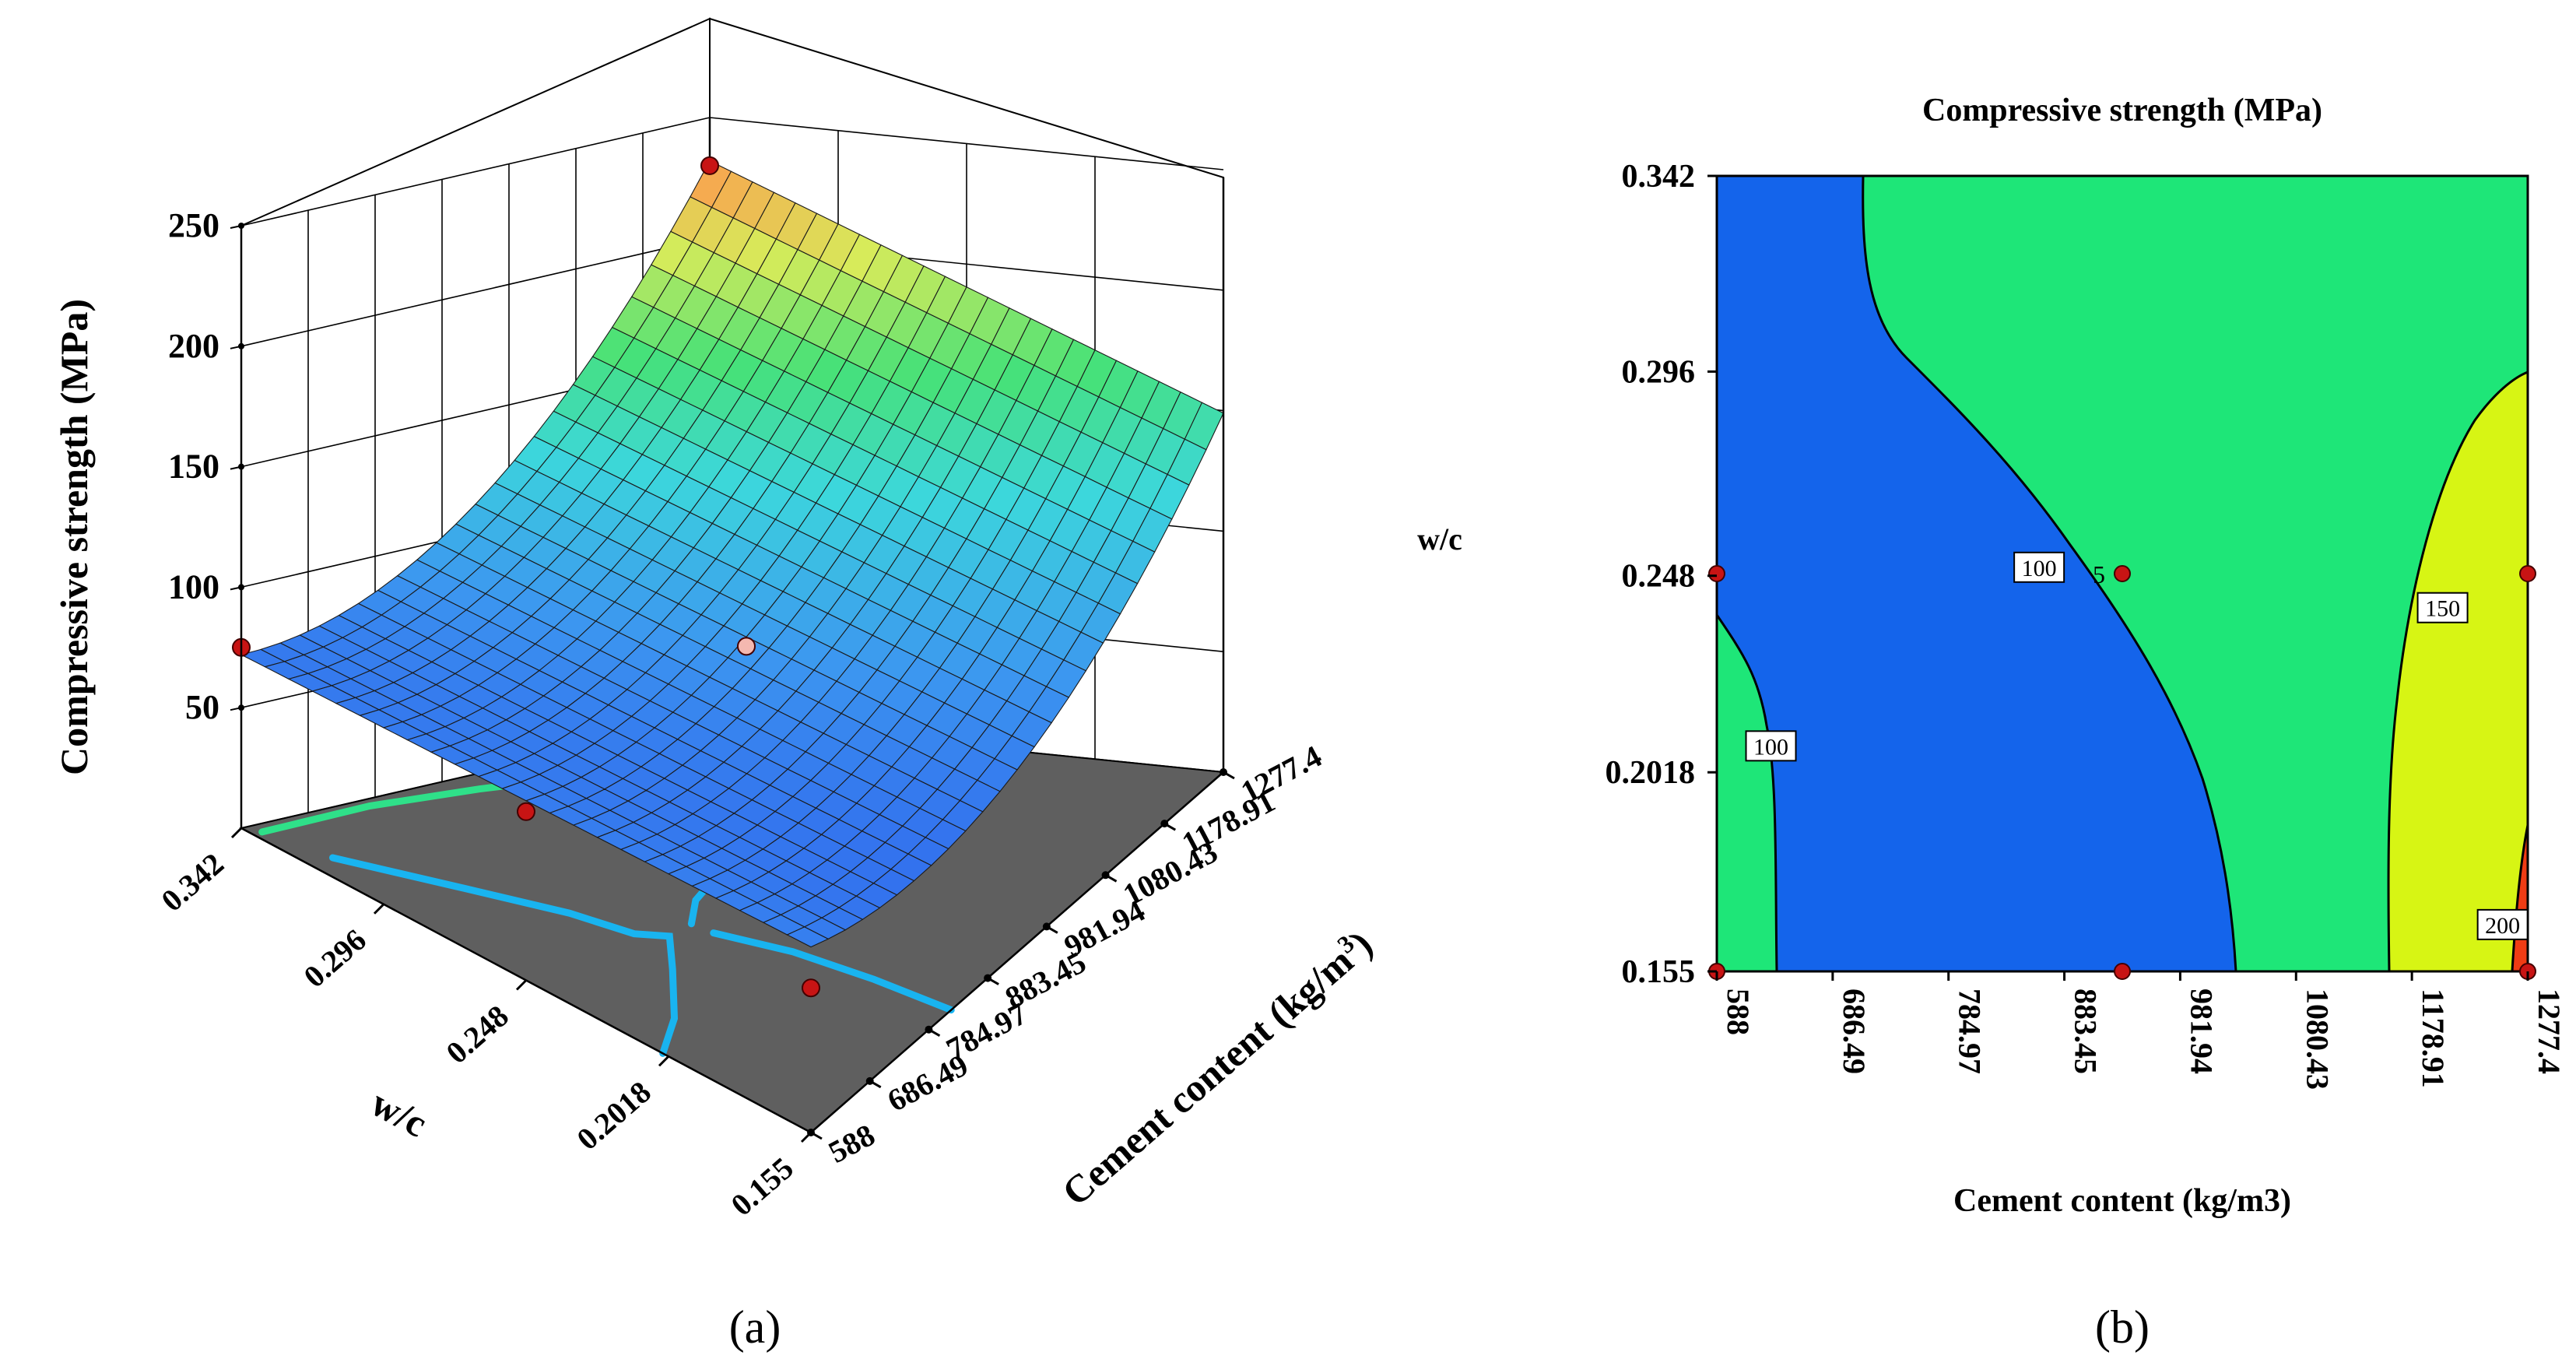  I want to click on cement-tick-label: 588, so click(852, 1143).